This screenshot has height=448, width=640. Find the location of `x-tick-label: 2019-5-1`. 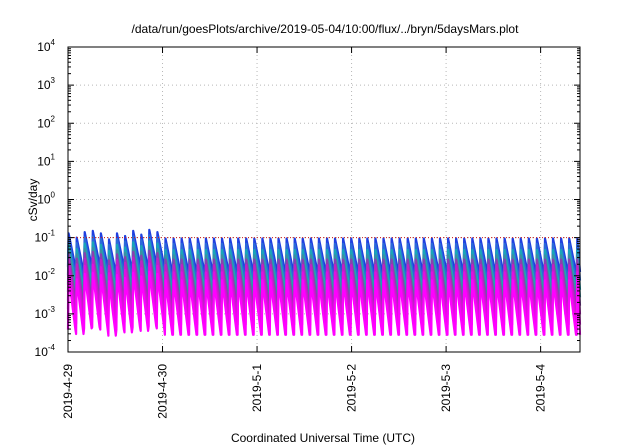

x-tick-label: 2019-5-1 is located at coordinates (257, 388).